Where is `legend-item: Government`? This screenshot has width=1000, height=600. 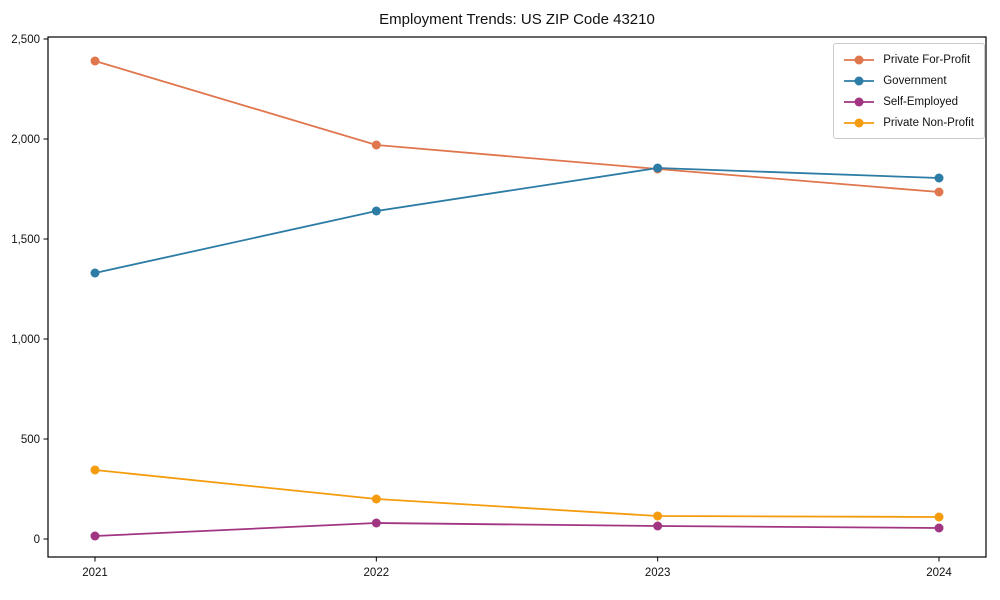
legend-item: Government is located at coordinates (908, 80).